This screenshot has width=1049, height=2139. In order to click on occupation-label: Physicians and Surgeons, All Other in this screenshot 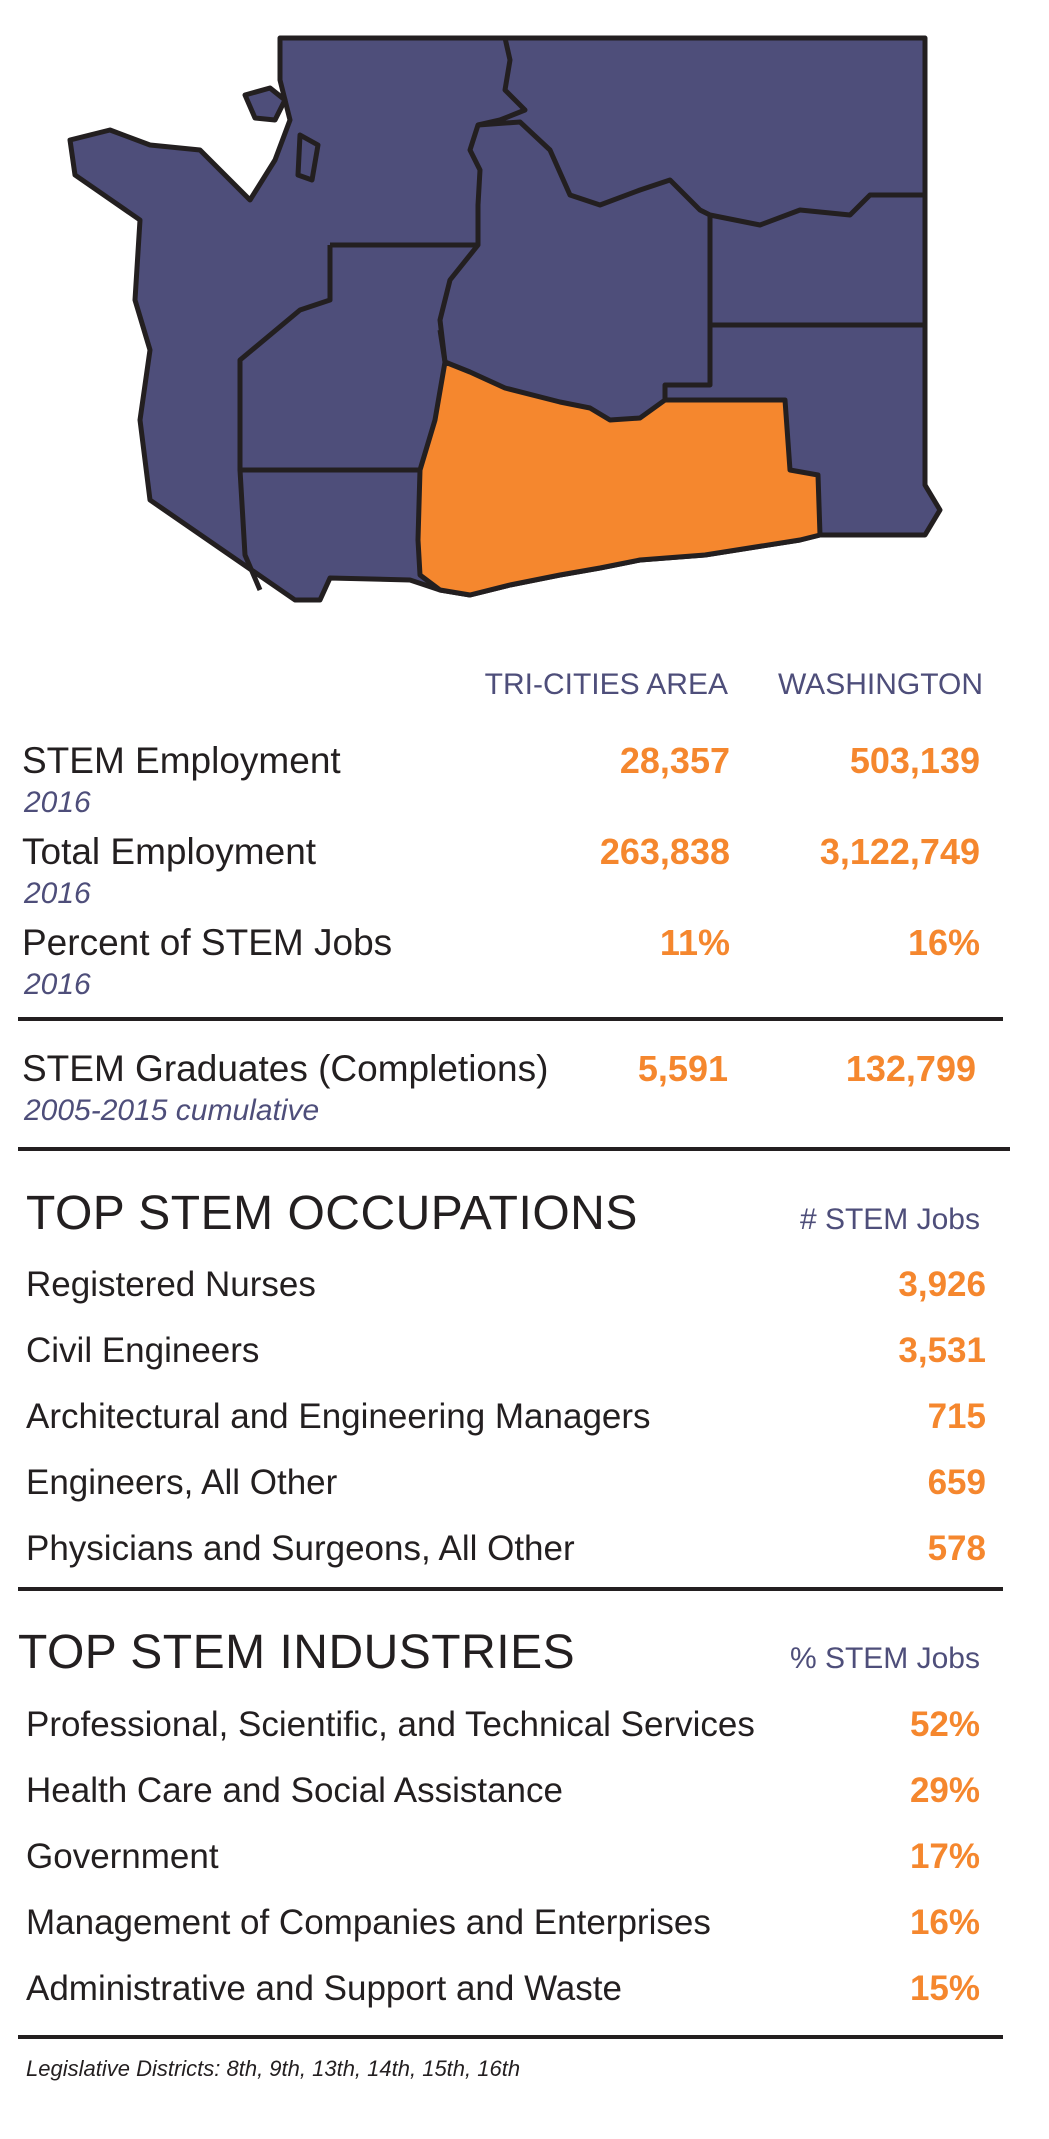, I will do `click(300, 1548)`.